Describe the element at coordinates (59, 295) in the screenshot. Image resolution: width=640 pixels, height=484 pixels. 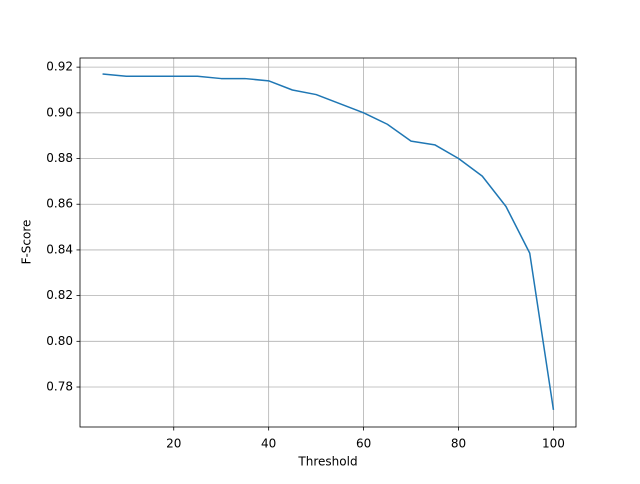
I see `y-tick-label: 0.82` at that location.